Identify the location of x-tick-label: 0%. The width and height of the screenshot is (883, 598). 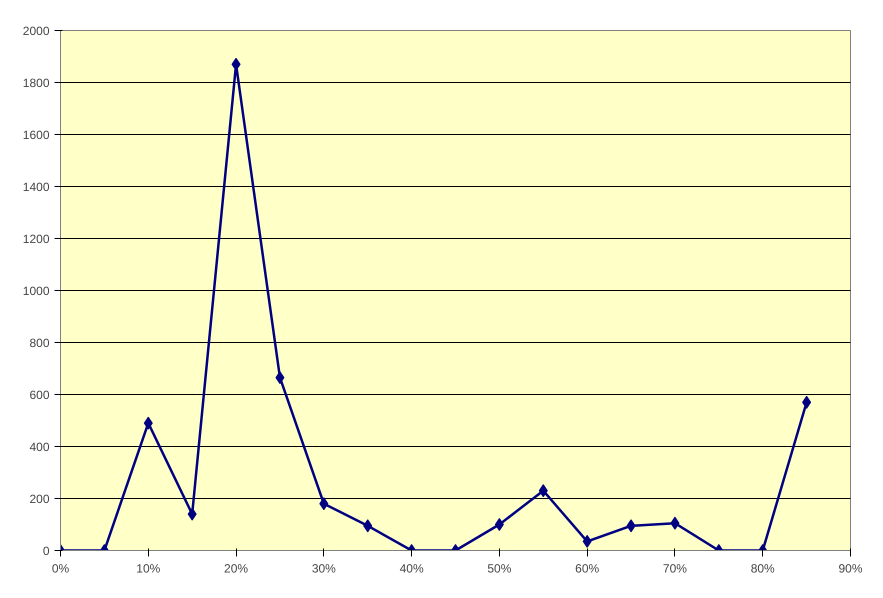
(61, 569).